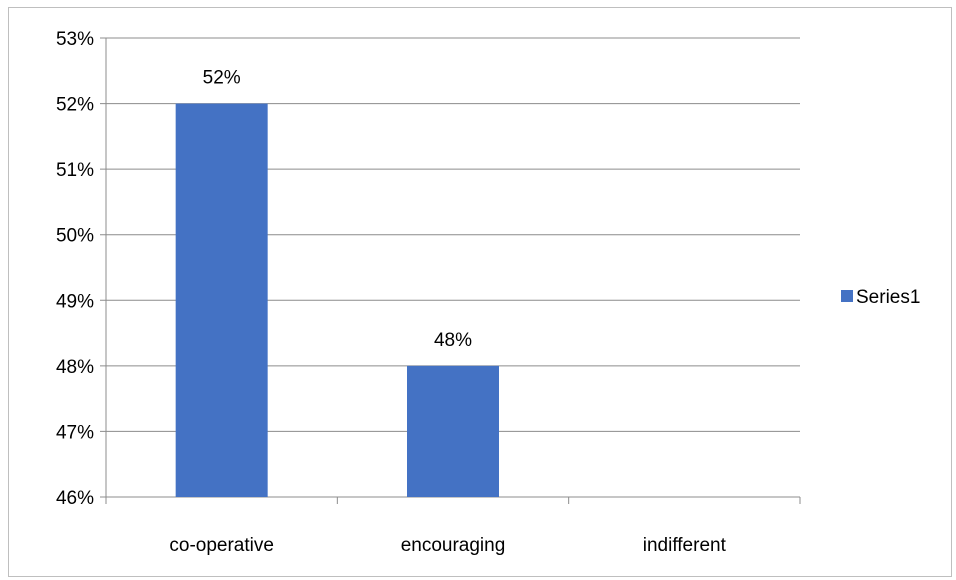  Describe the element at coordinates (888, 297) in the screenshot. I see `legend-label: Series1` at that location.